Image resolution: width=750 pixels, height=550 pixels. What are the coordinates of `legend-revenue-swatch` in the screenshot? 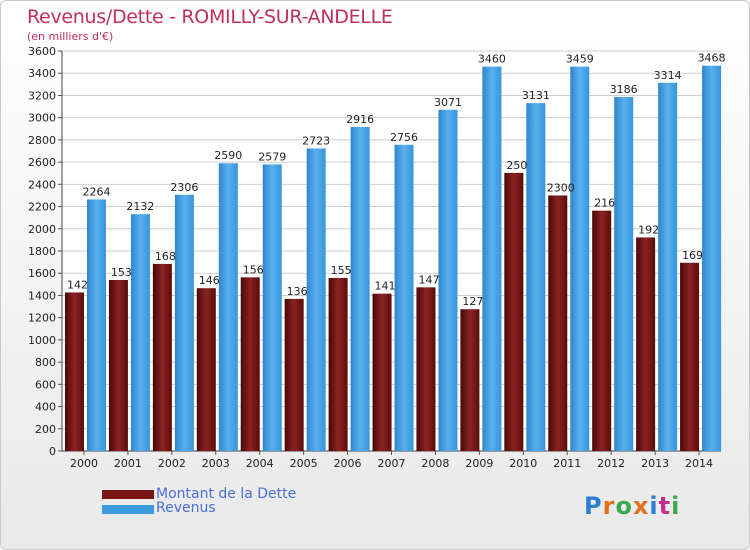 It's located at (128, 509).